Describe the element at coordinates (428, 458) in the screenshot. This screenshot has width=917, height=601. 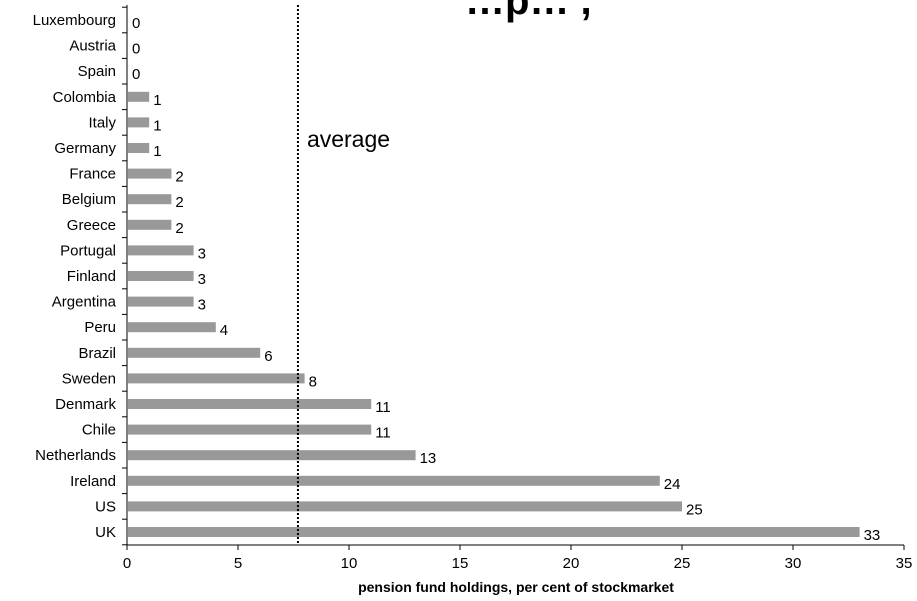
I see `data-label-netherlands: 13` at that location.